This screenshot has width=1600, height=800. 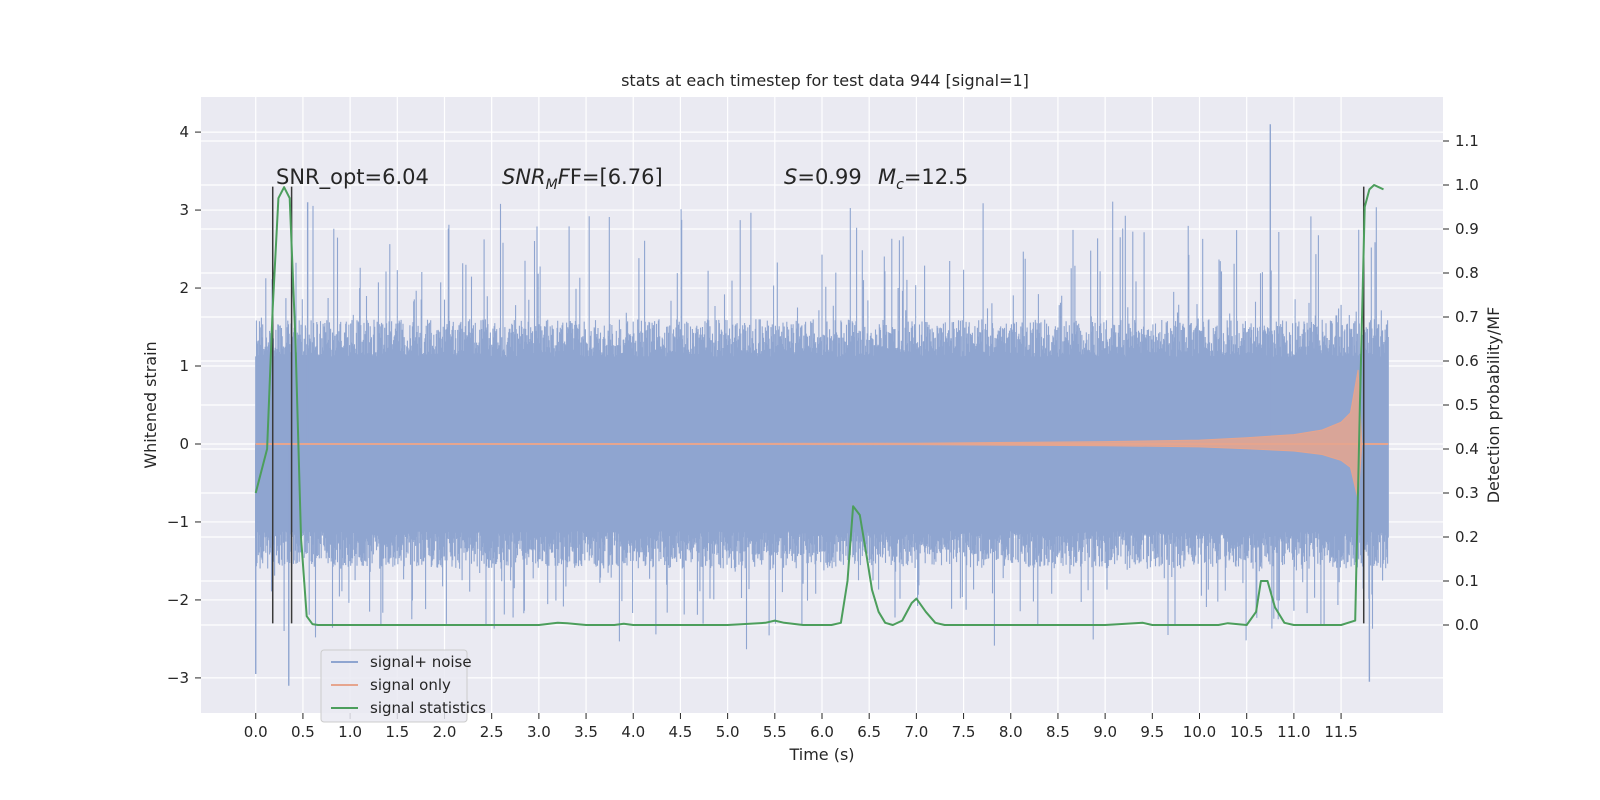 I want to click on y-right-tick-label: 0.0, so click(x=1467, y=625).